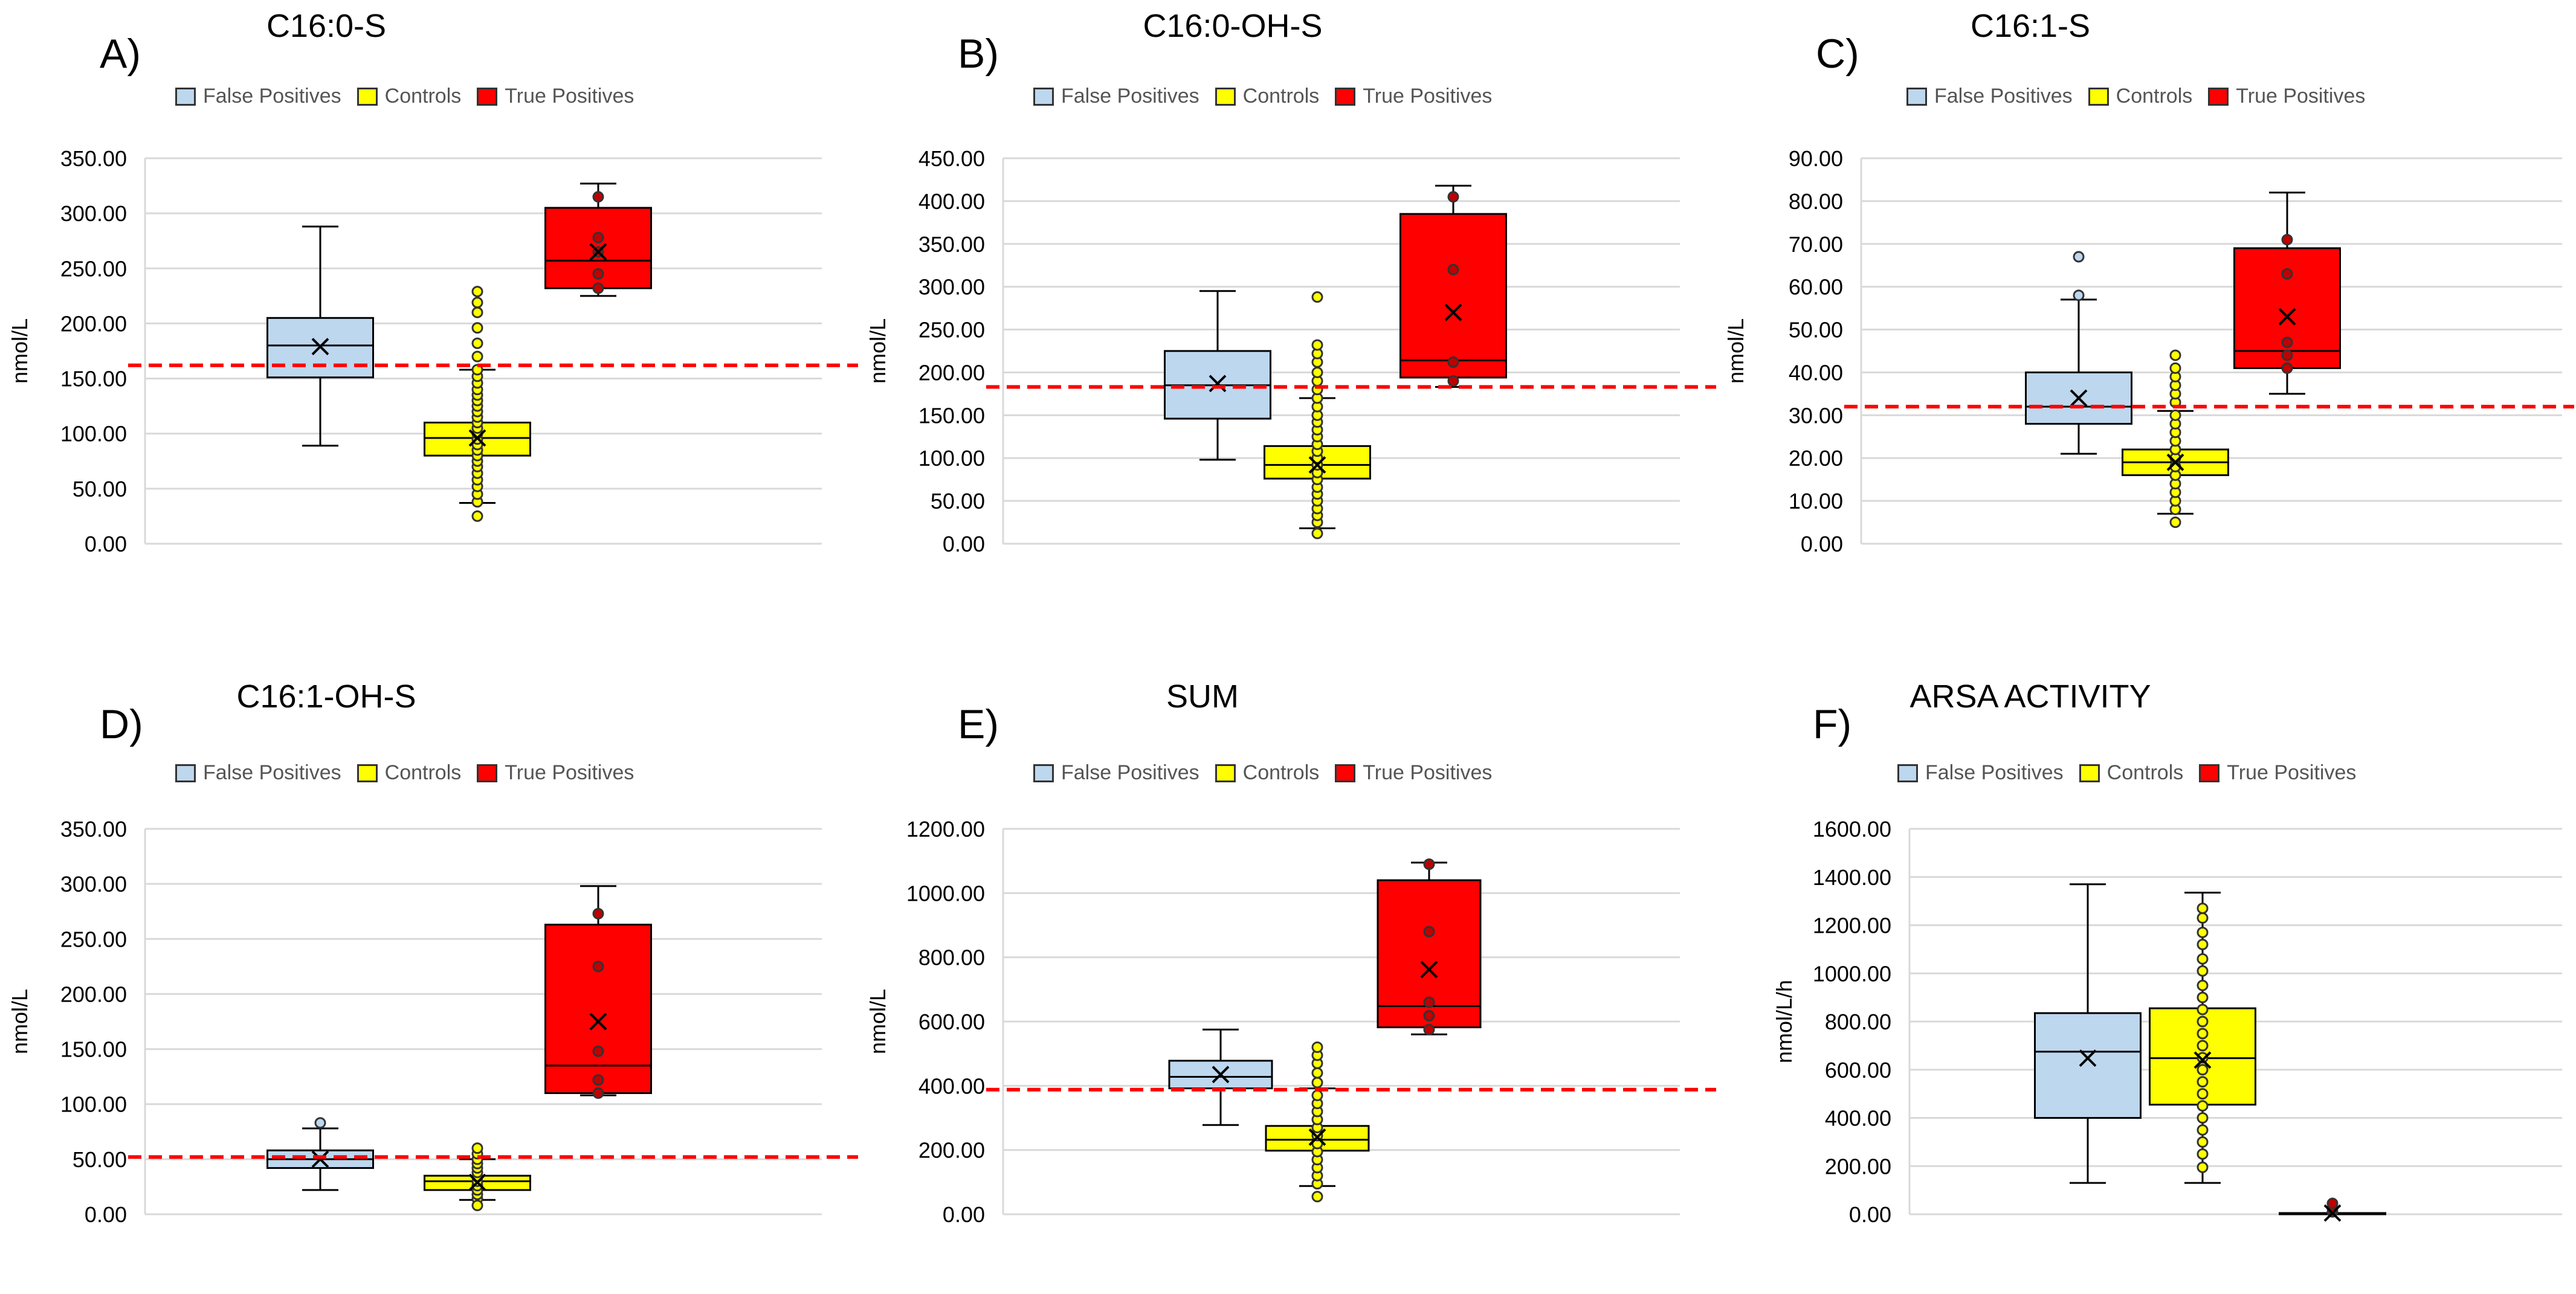  I want to click on box-false-positives, so click(2088, 1033).